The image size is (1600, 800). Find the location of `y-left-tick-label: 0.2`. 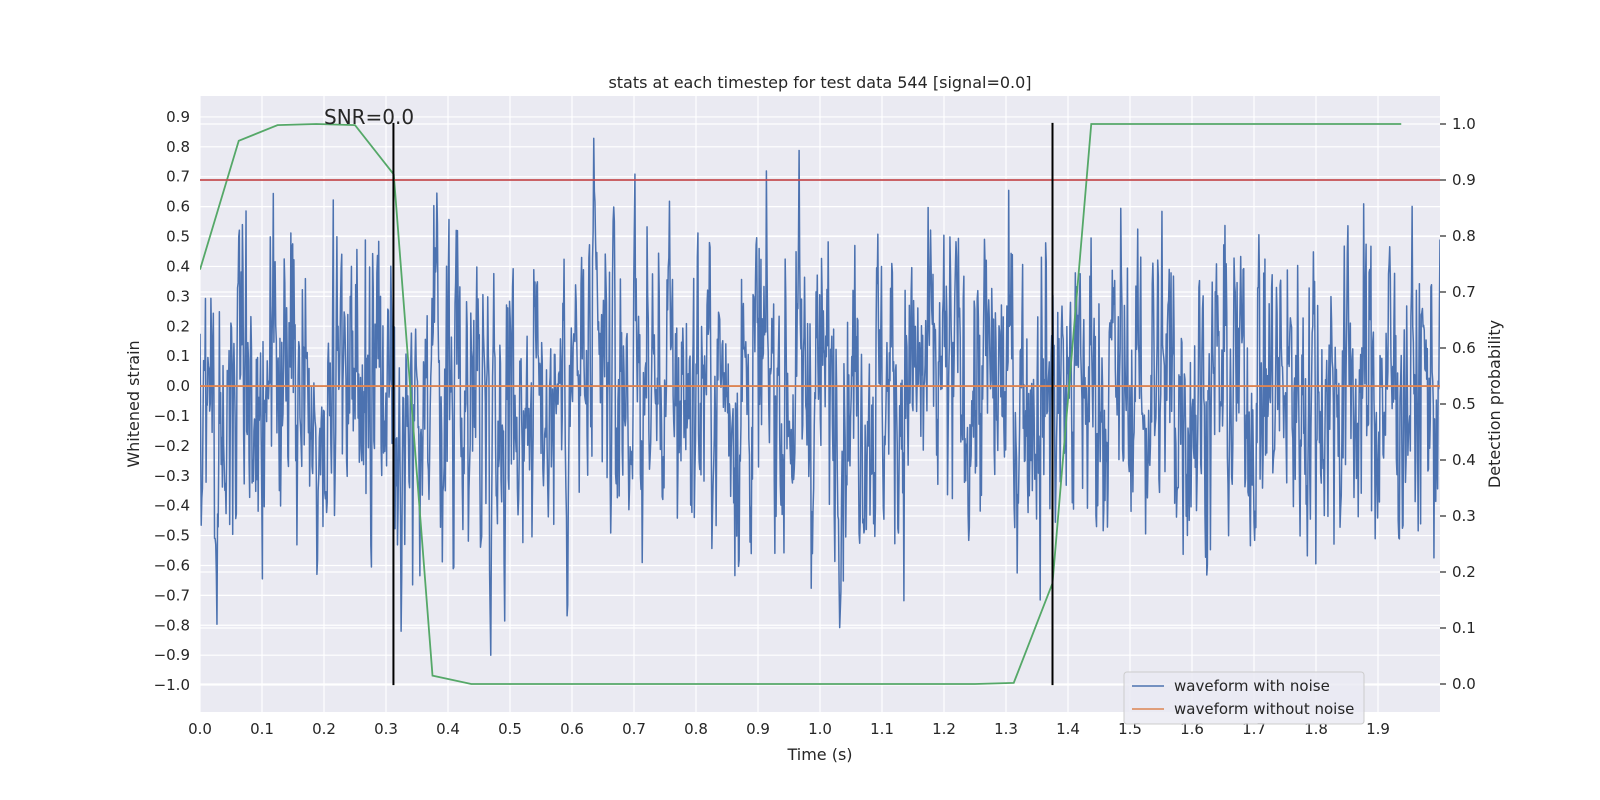

y-left-tick-label: 0.2 is located at coordinates (178, 326).